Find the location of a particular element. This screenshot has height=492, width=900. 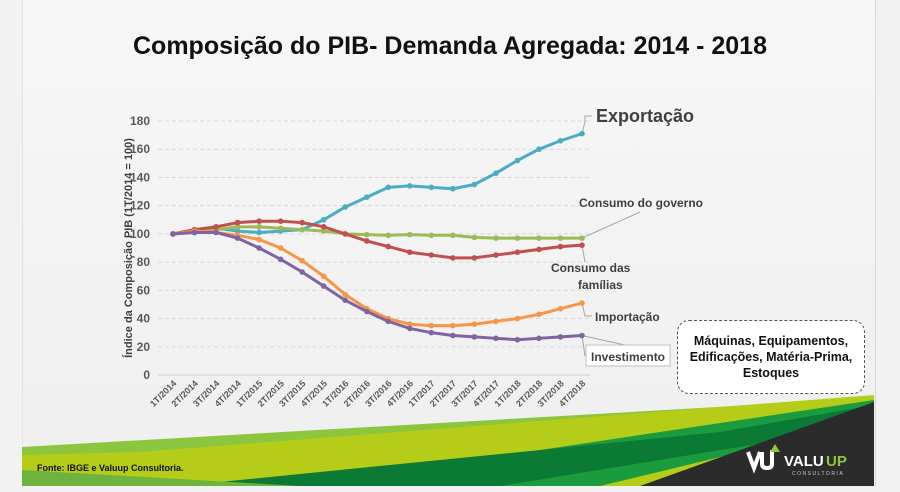

series-label-familias-1: Consumo das is located at coordinates (591, 268).